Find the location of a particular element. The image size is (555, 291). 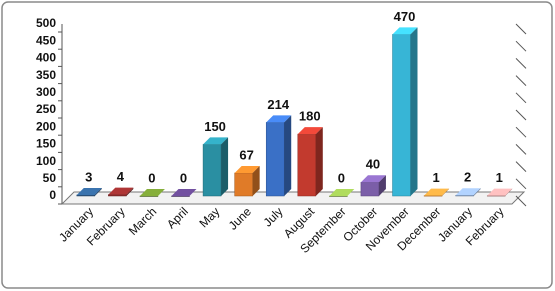

y-tick-label: 400 is located at coordinates (46, 58).